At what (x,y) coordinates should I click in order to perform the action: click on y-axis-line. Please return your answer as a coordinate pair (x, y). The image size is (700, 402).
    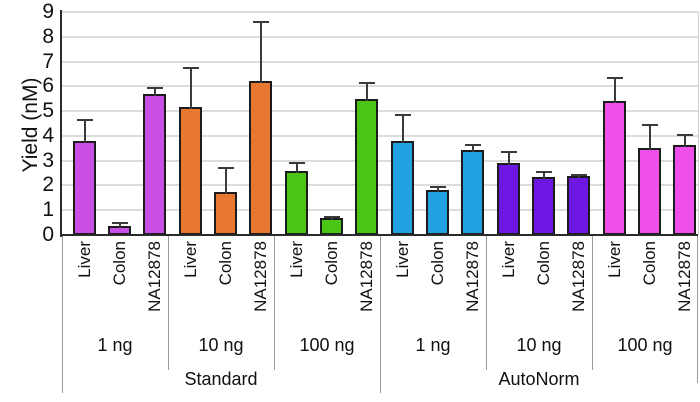
    Looking at the image, I should click on (61, 123).